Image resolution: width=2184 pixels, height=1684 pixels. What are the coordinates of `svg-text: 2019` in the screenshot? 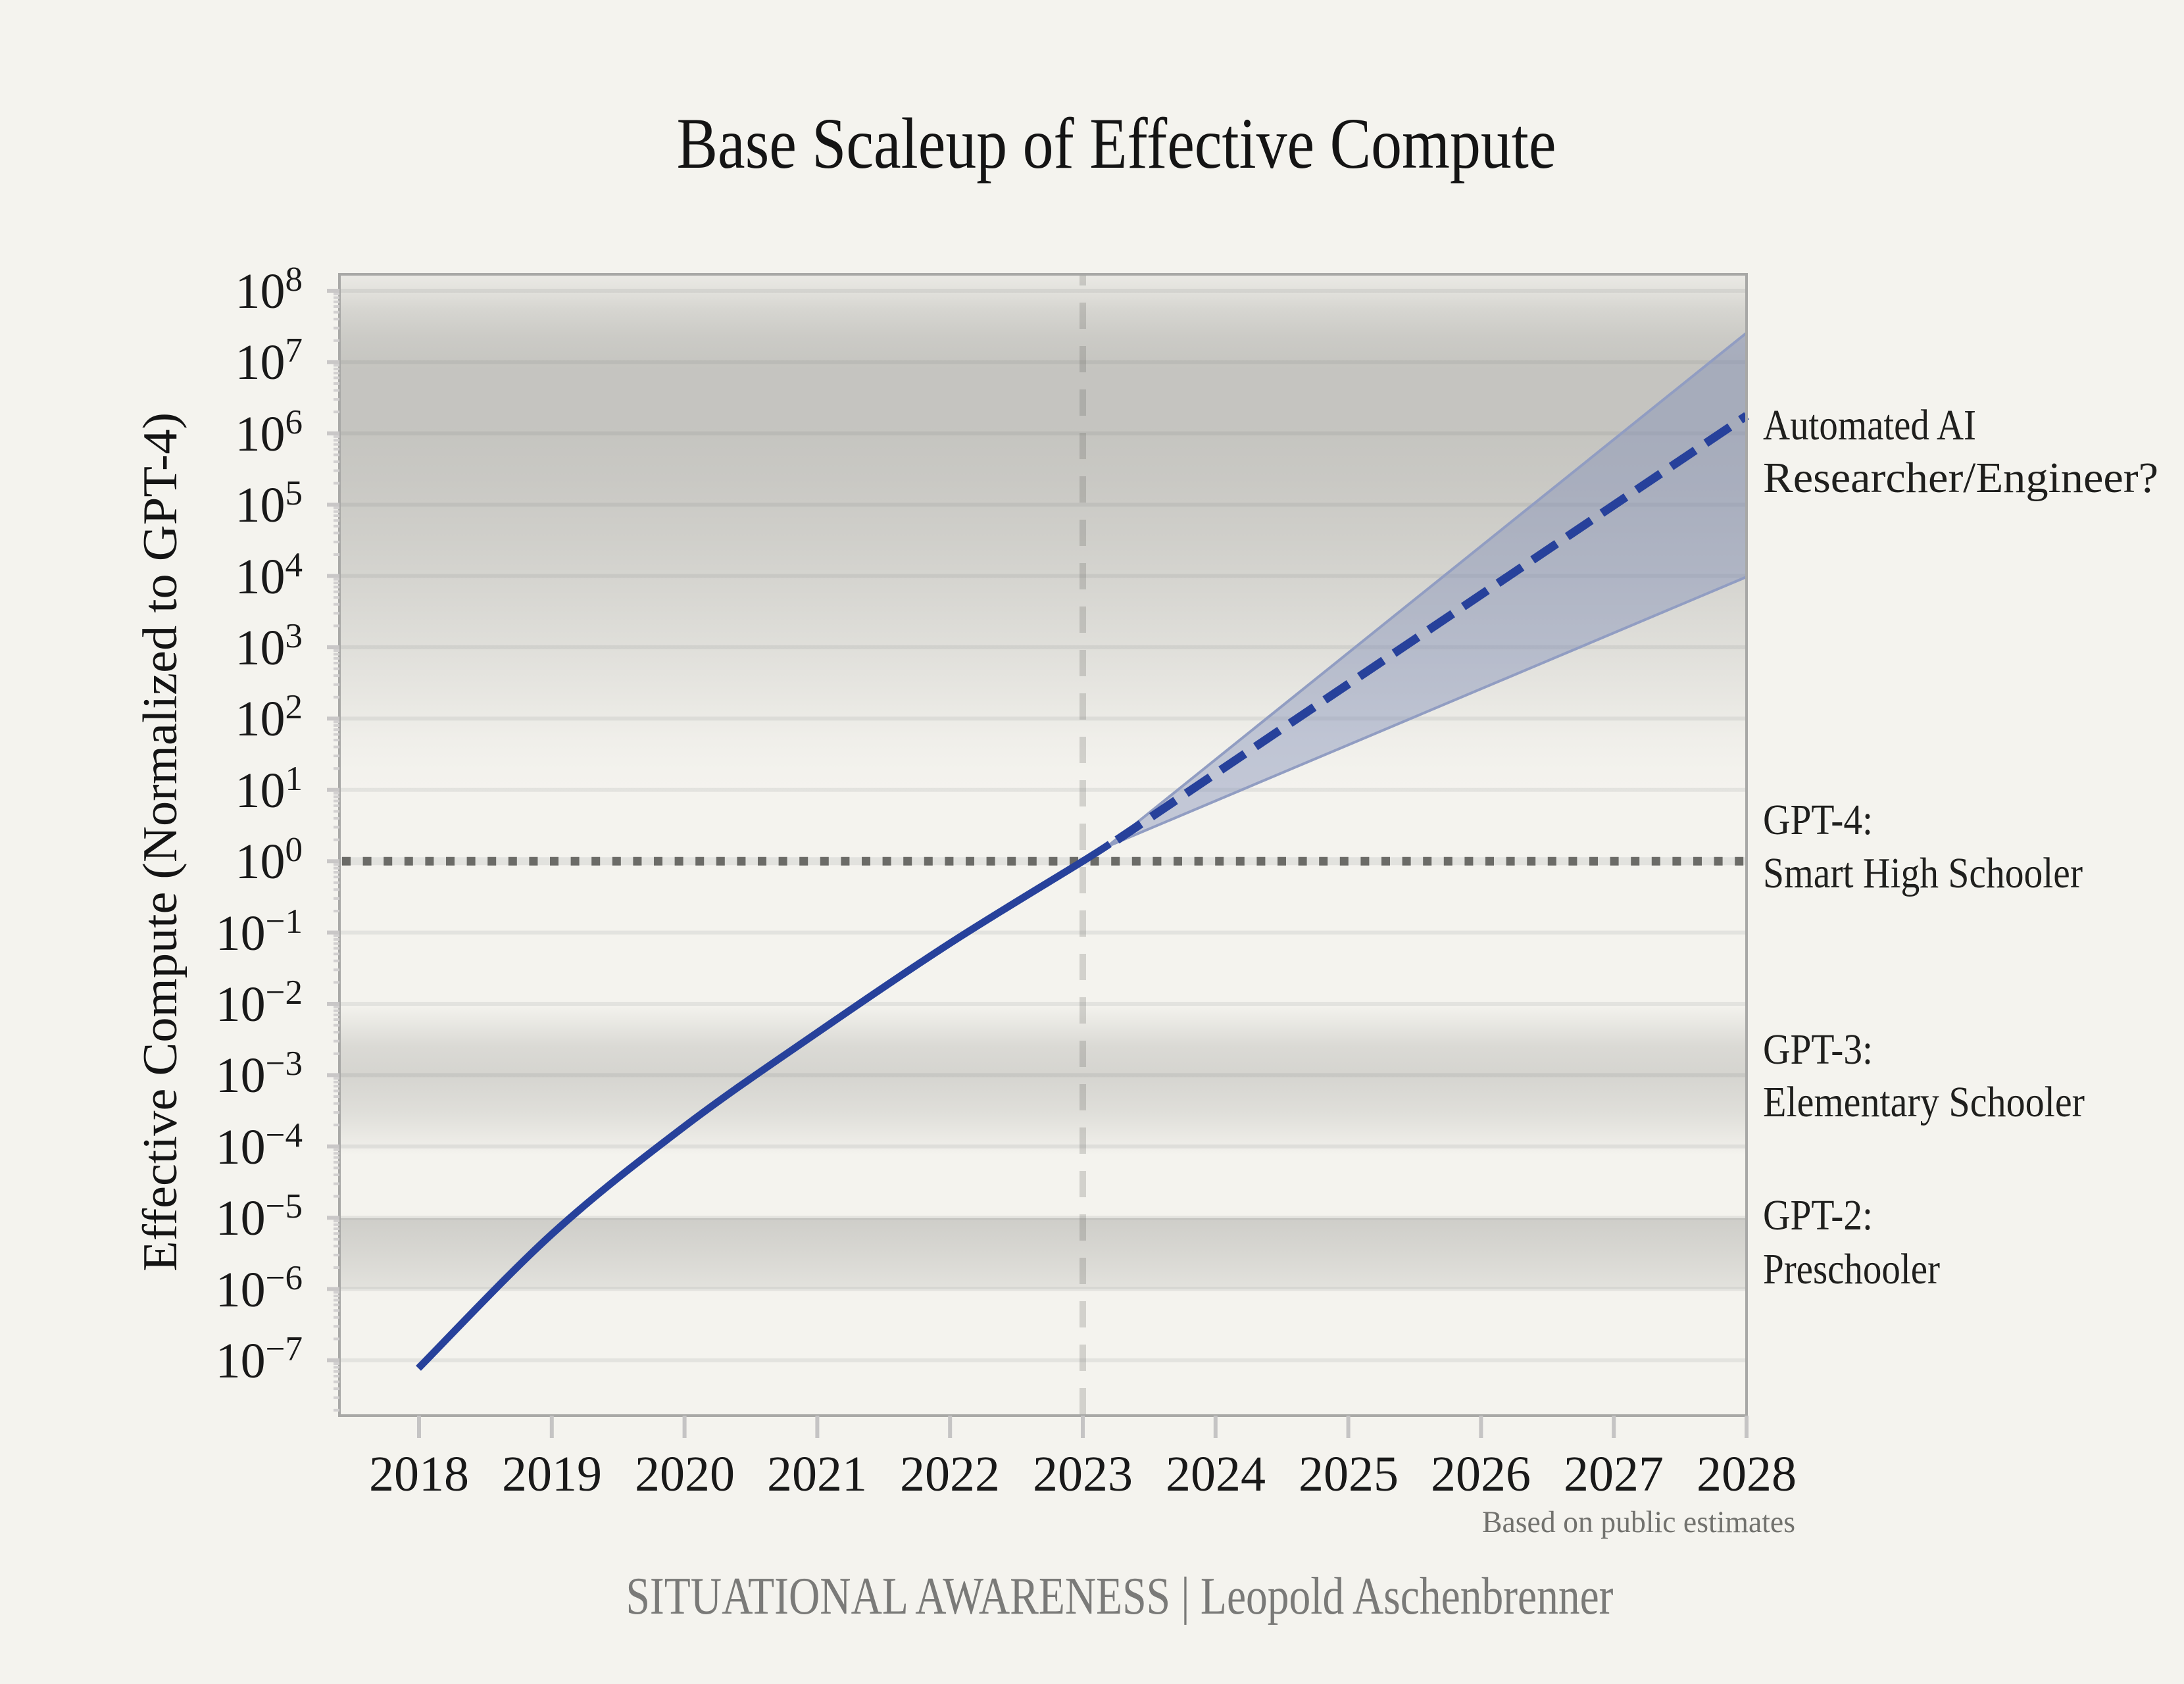 It's located at (552, 1474).